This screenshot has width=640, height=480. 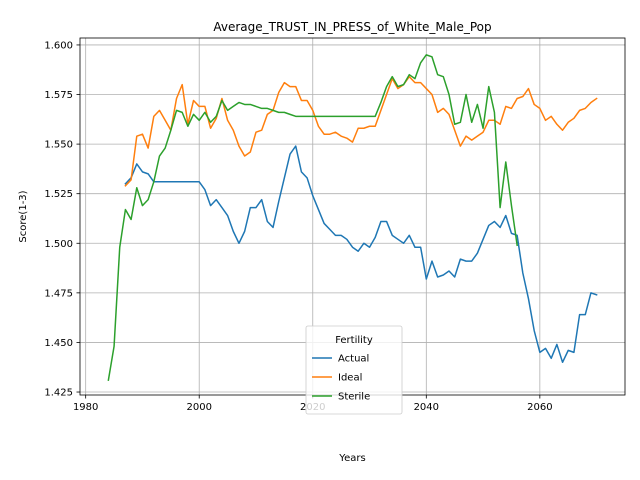 What do you see at coordinates (58, 393) in the screenshot?
I see `y-tick-label: 1.425` at bounding box center [58, 393].